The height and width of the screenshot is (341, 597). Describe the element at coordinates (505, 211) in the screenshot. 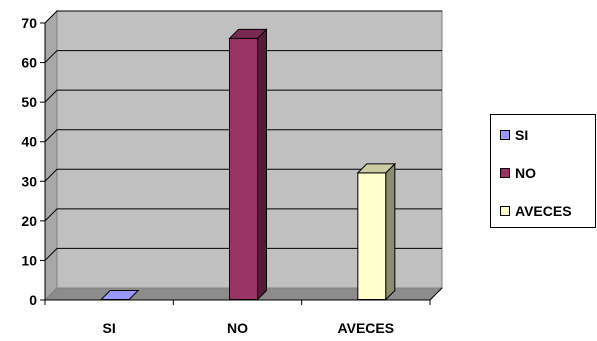

I see `legend-swatch-aveces` at that location.